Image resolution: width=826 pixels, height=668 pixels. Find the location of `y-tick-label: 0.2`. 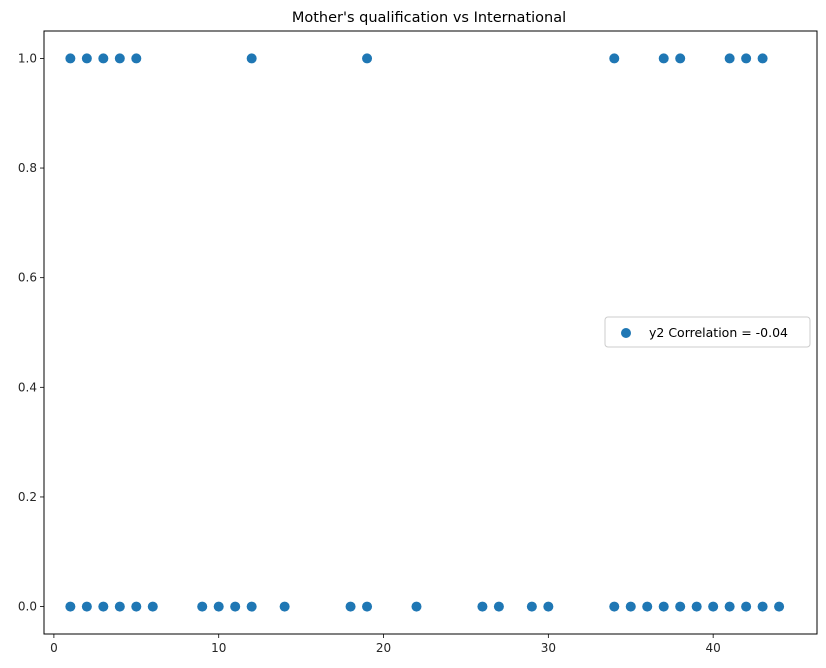

y-tick-label: 0.2 is located at coordinates (27, 497).